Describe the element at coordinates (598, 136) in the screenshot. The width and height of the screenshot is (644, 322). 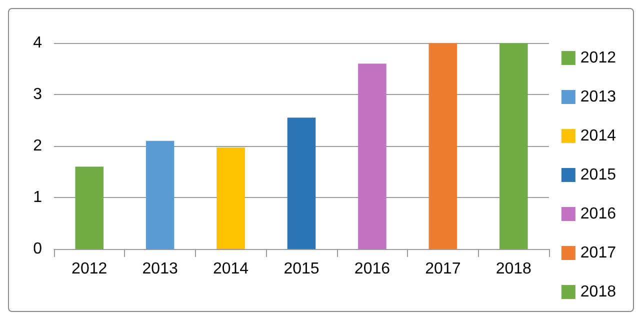
I see `legend-label: 2014` at that location.